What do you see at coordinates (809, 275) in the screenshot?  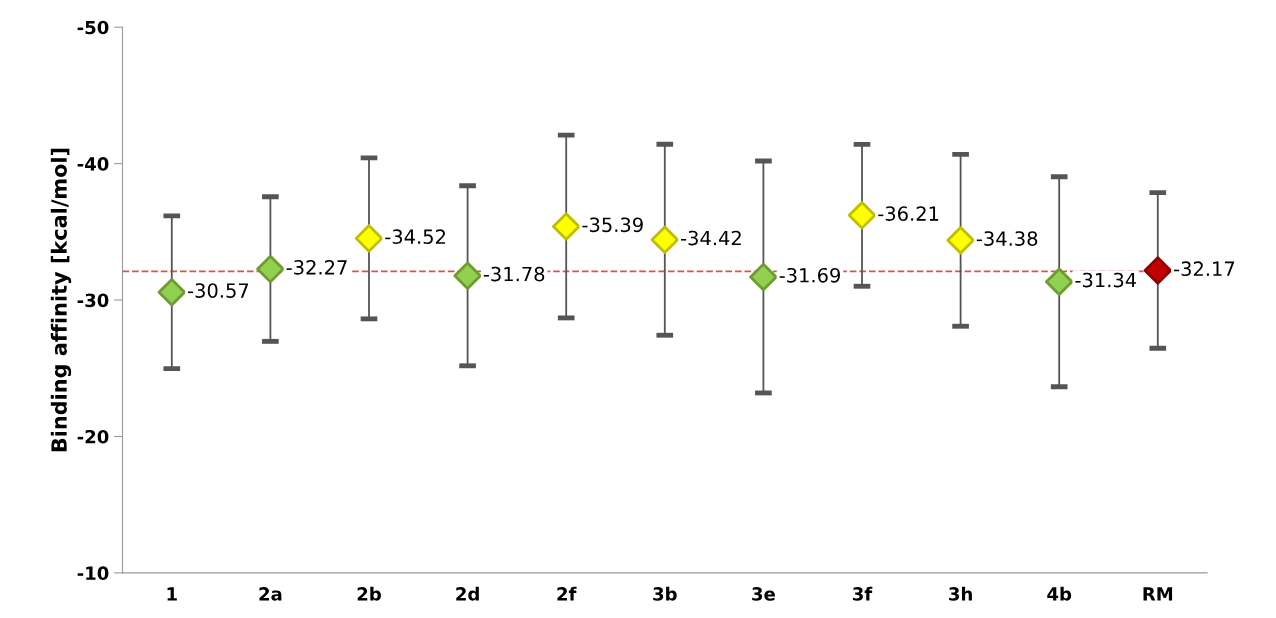 I see `data-label: -31.69` at bounding box center [809, 275].